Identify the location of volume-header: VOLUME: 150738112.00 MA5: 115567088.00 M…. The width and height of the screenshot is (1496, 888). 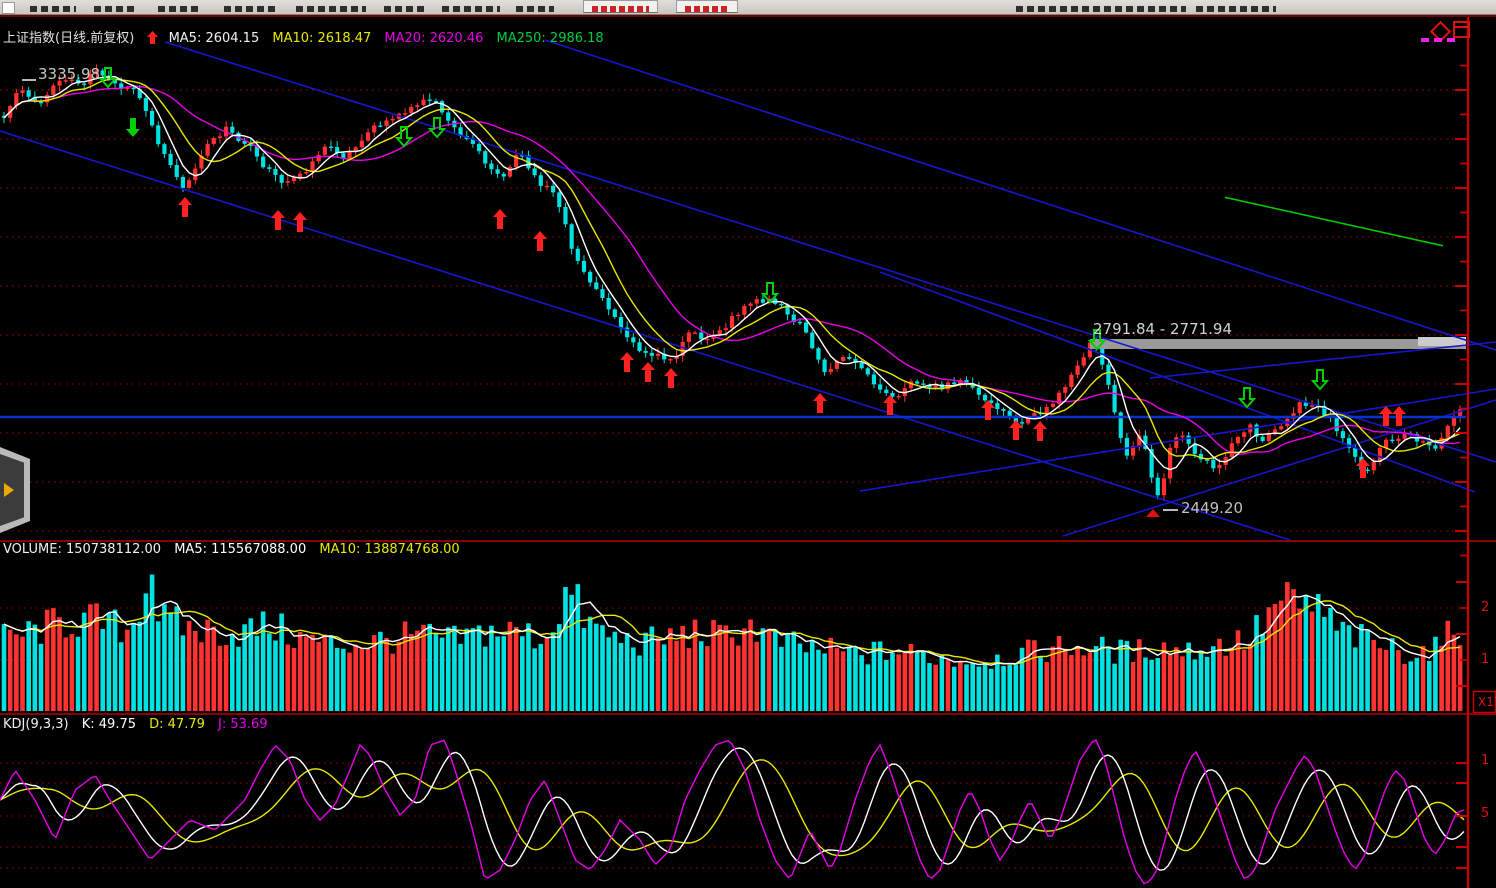
(236, 549).